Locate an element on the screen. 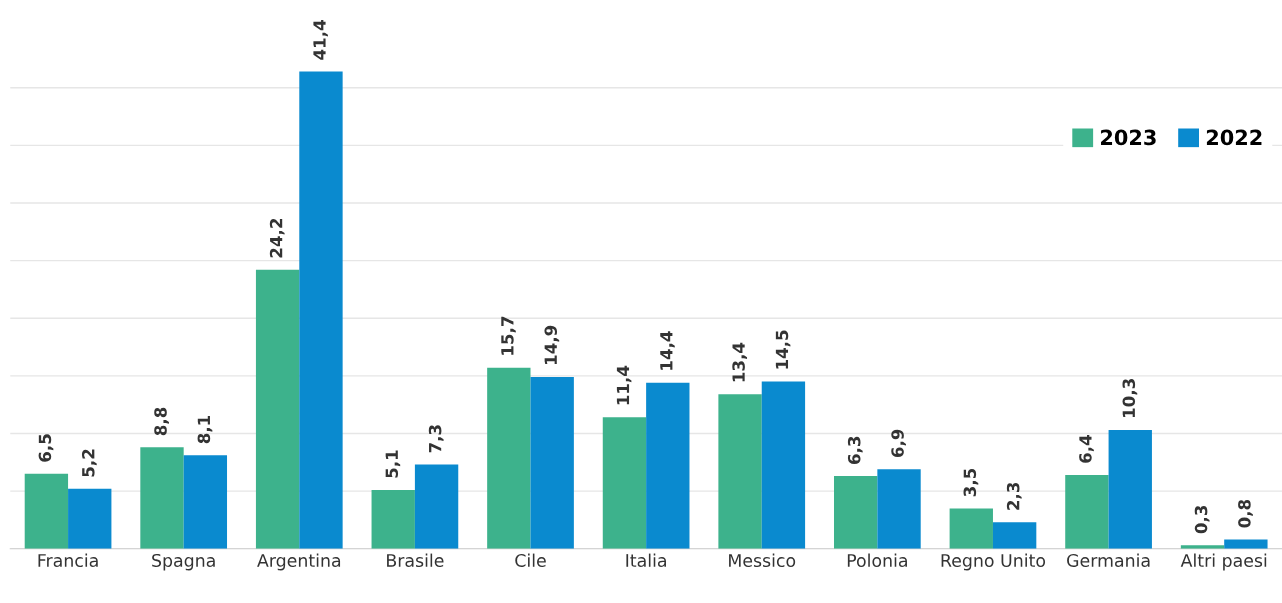 Image resolution: width=1282 pixels, height=603 pixels. data-label: 14,5 is located at coordinates (783, 349).